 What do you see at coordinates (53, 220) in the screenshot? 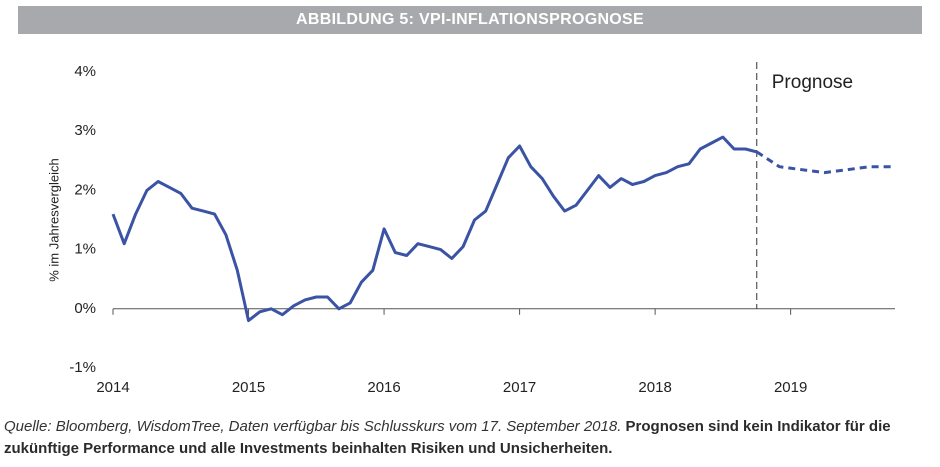
I see `y-axis-label: % im Jahresvergleich` at bounding box center [53, 220].